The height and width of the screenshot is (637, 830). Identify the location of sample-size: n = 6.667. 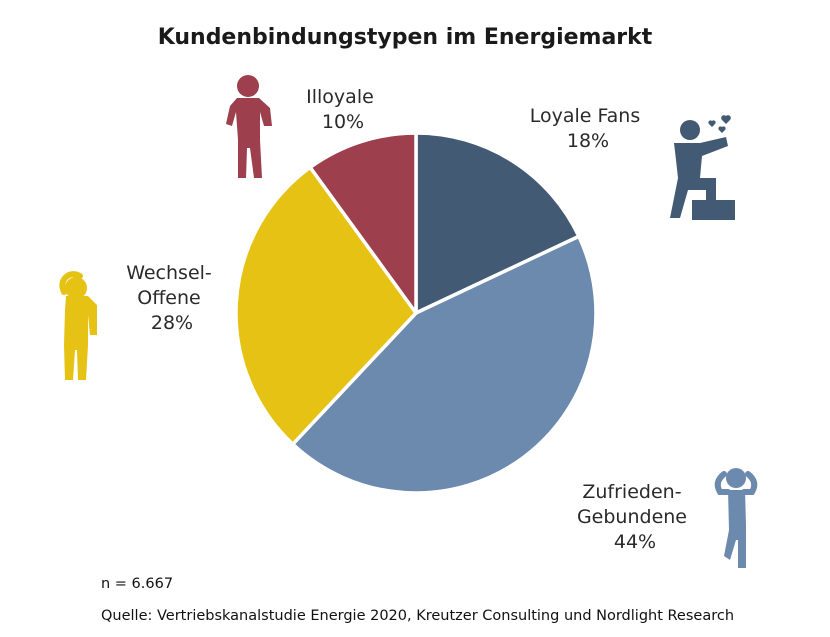
(137, 584).